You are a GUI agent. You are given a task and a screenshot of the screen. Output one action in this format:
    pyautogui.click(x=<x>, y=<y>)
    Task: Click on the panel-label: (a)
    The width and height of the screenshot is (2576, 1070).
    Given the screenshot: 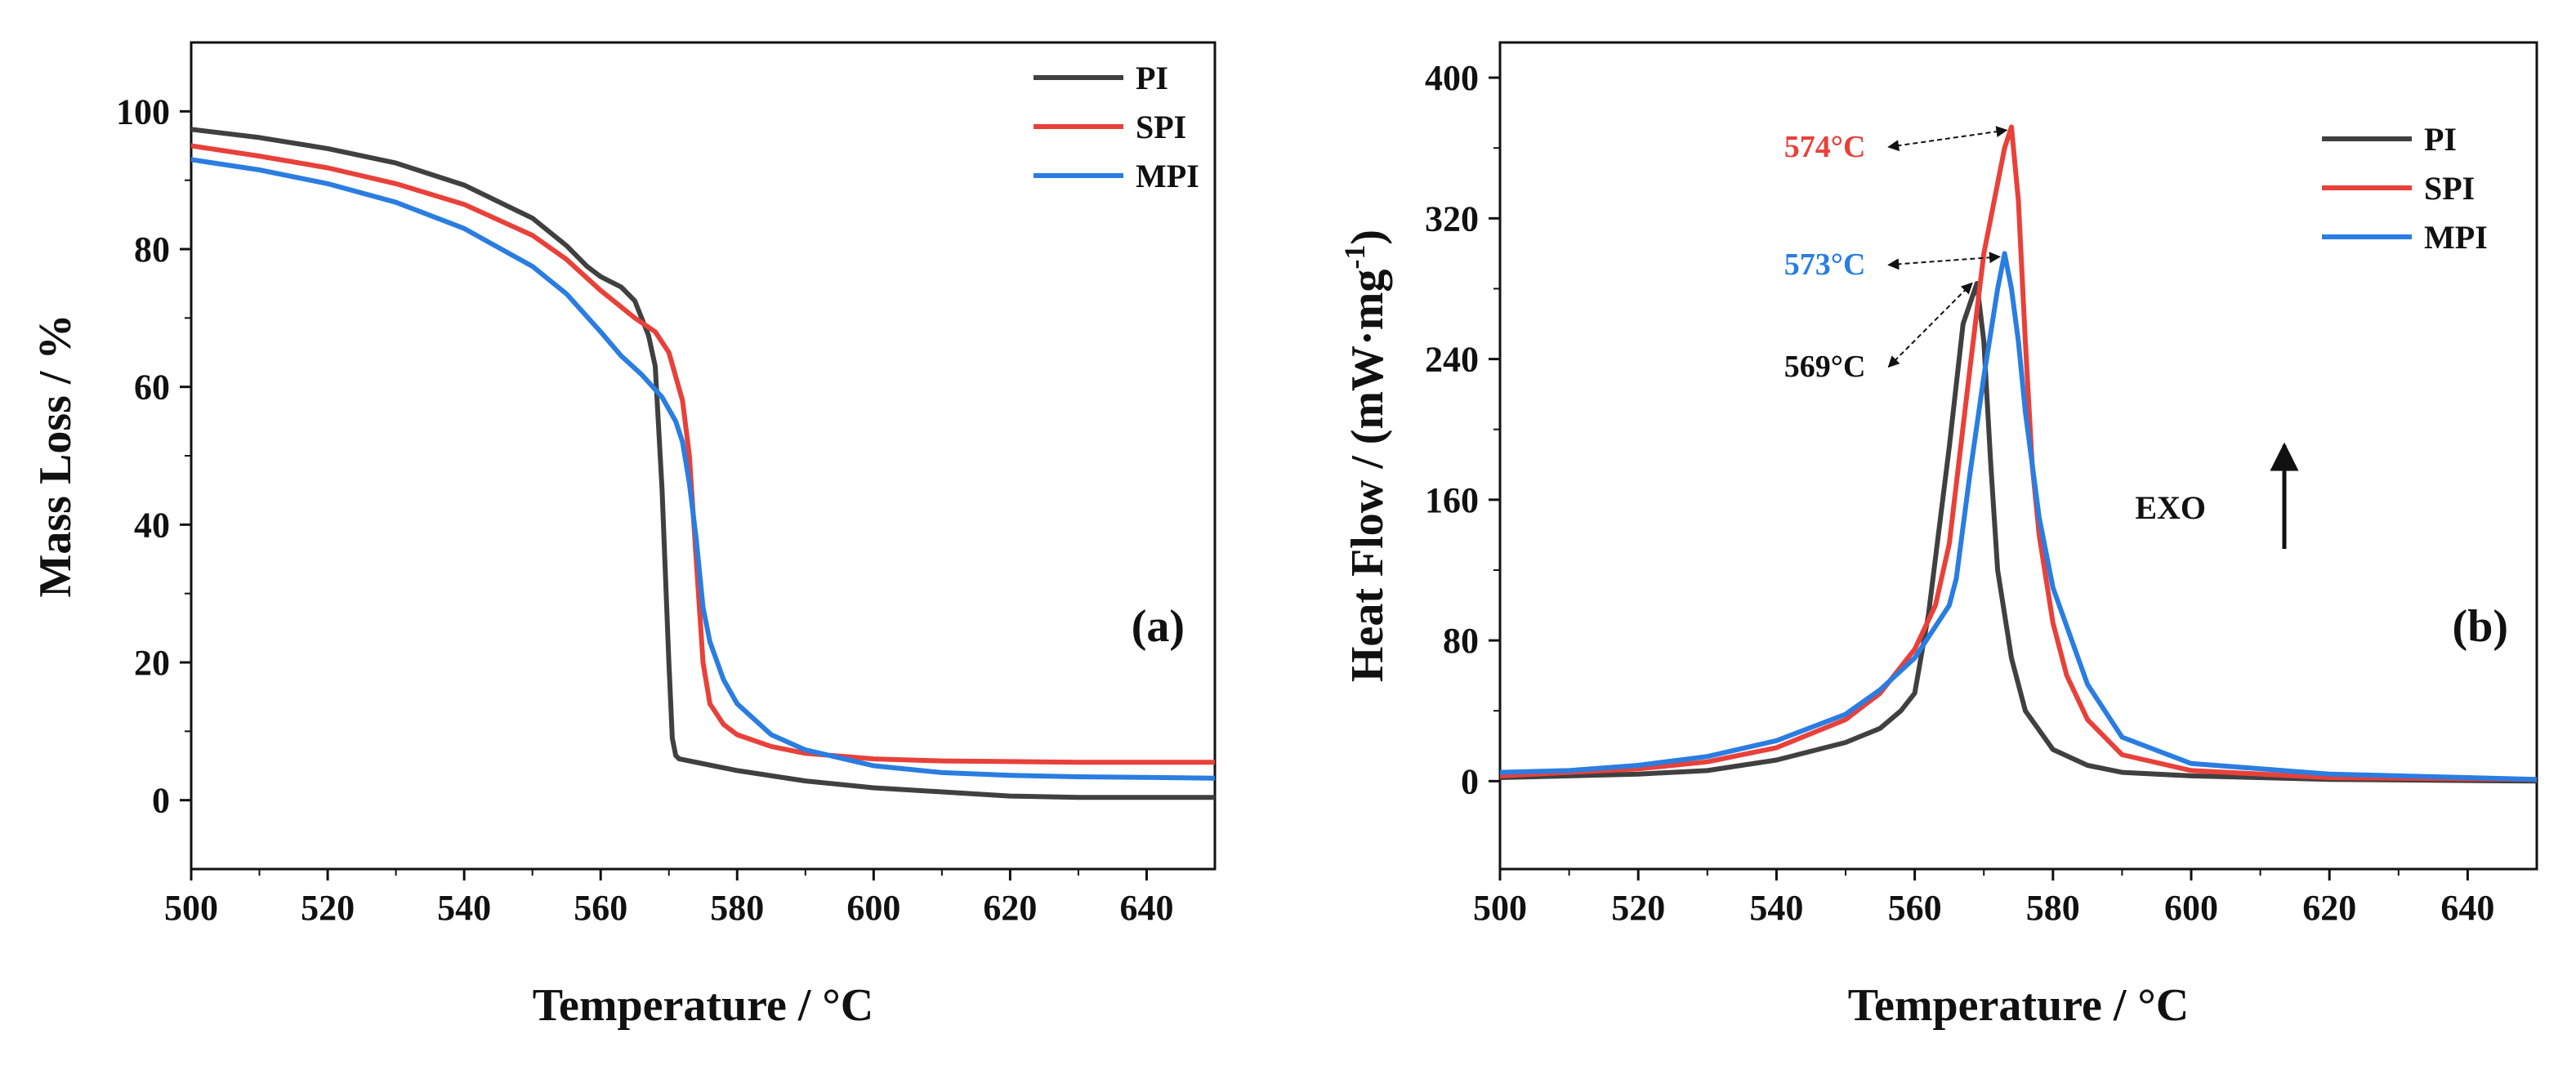 What is the action you would take?
    pyautogui.click(x=1159, y=626)
    